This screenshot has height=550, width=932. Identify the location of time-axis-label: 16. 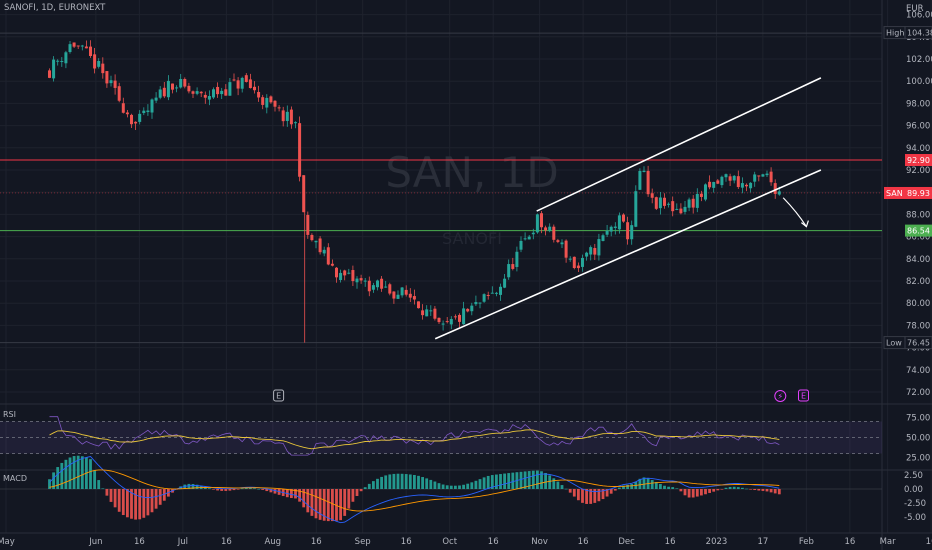
(493, 542).